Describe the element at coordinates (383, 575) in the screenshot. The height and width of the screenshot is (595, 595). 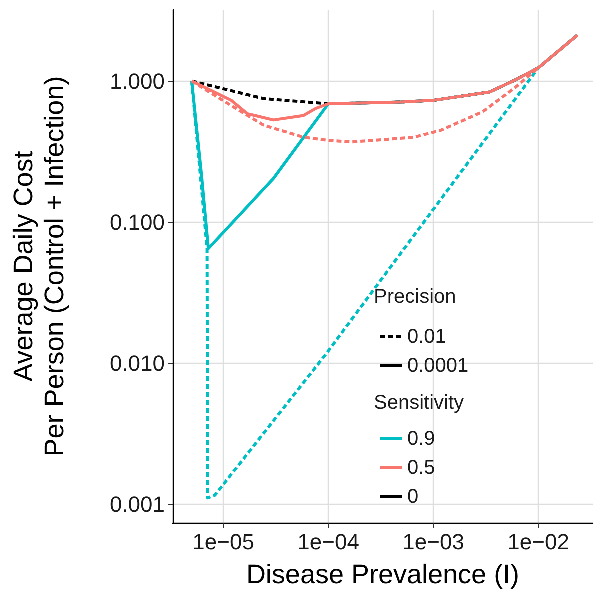
I see `x-axis-title: Disease Prevalence (I)` at that location.